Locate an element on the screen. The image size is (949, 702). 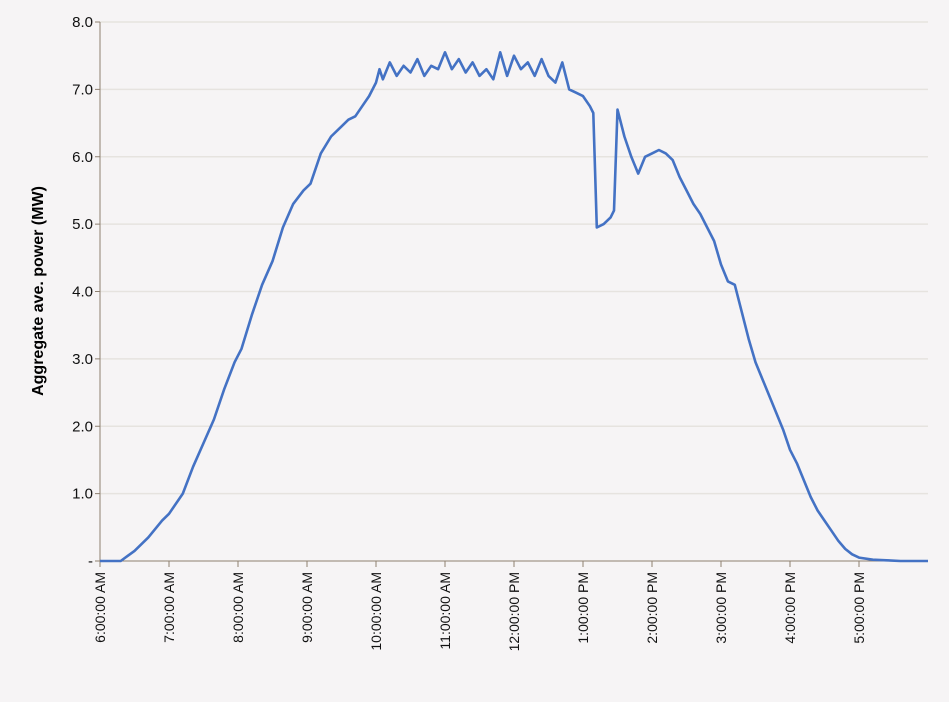
y-axis-ticks: - 1.0 2.0 3.0 4.0 5.0 6.0 7.0 8.0 is located at coordinates (86, 292).